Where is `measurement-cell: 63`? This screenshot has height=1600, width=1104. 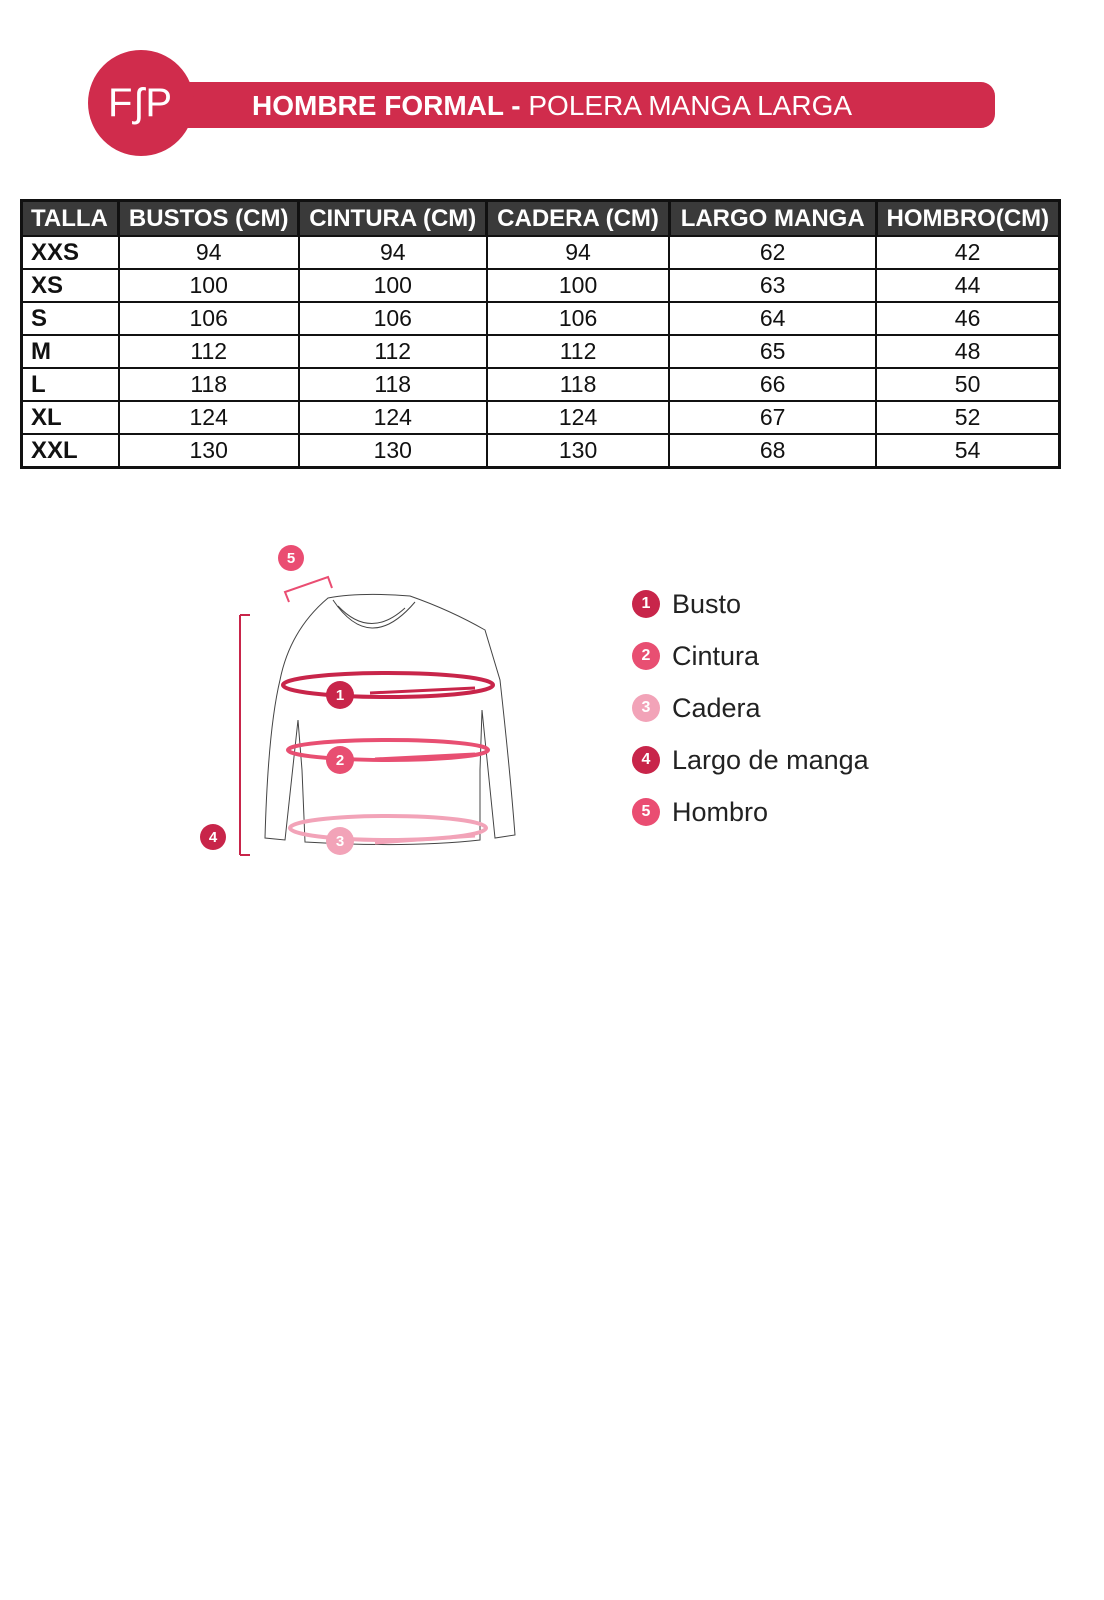 measurement-cell: 63 is located at coordinates (773, 285).